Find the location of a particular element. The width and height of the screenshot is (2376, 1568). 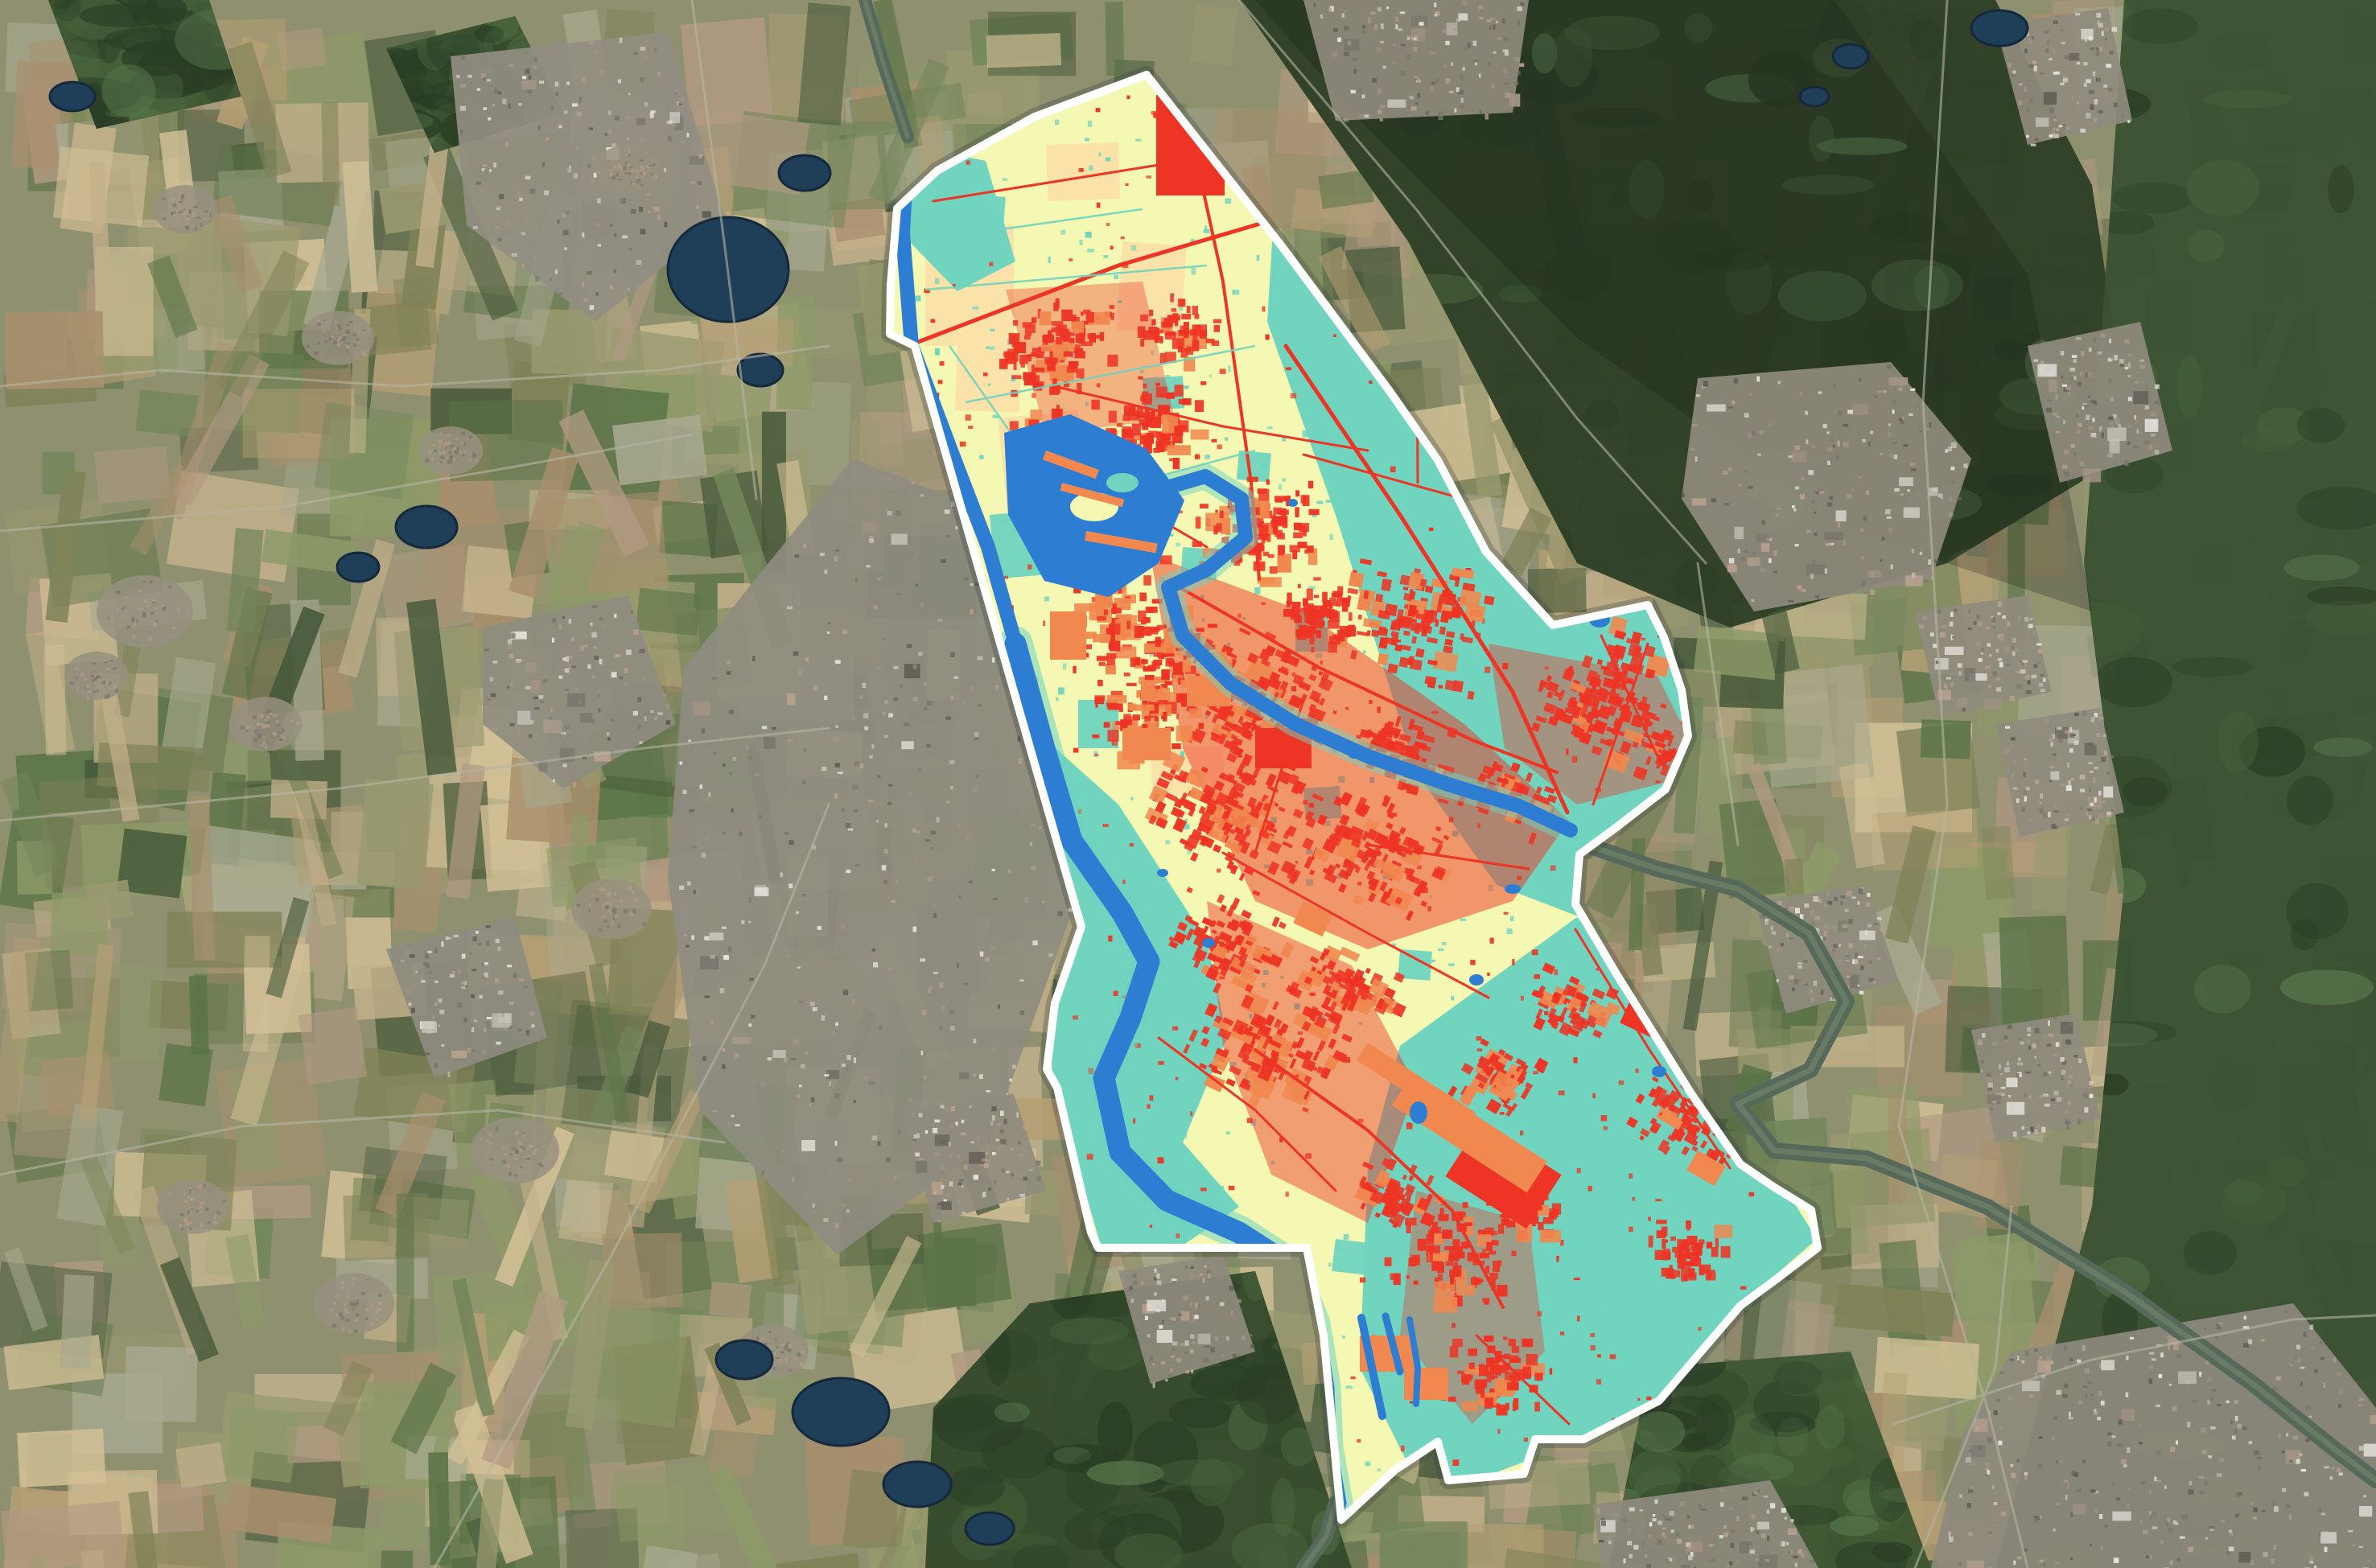

vegetation-area is located at coordinates (1588, 1198).